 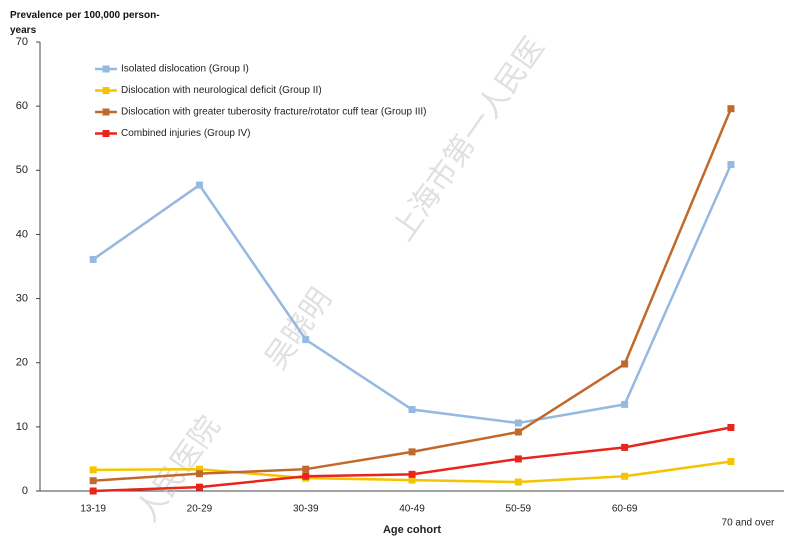 What do you see at coordinates (748, 523) in the screenshot?
I see `x-tick-label: 70 and over` at bounding box center [748, 523].